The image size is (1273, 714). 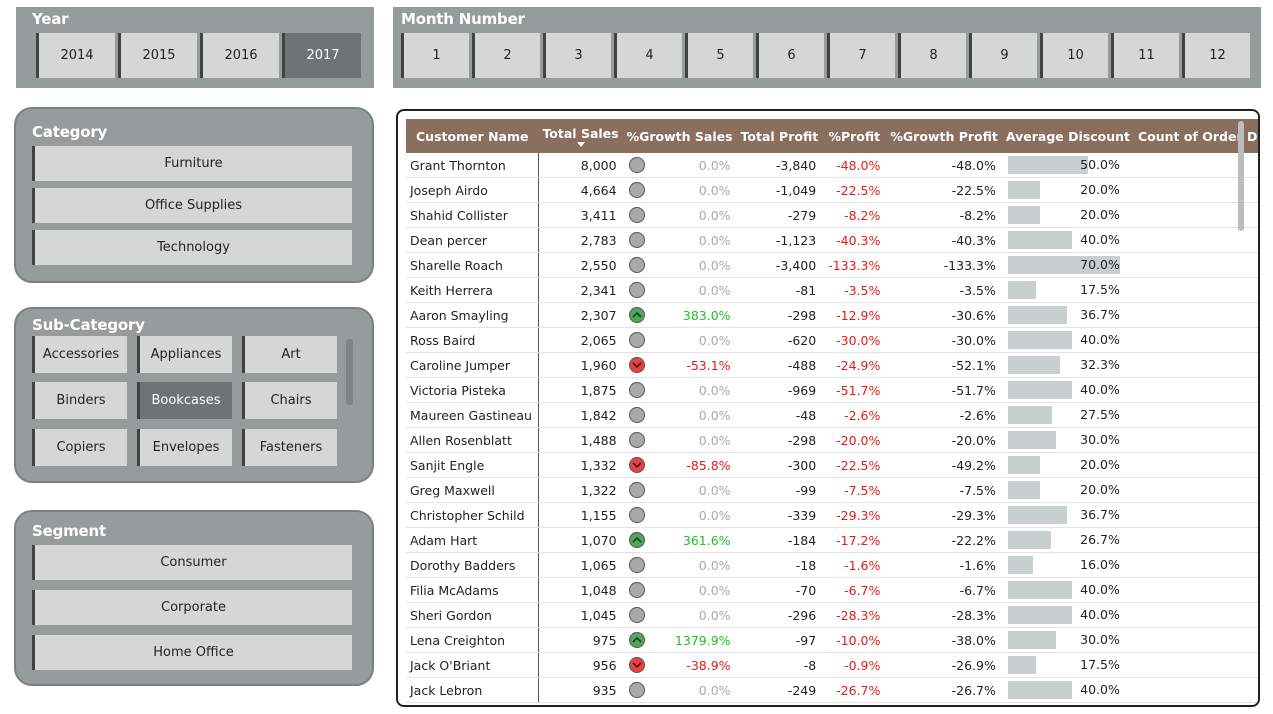 What do you see at coordinates (679, 136) in the screenshot?
I see `column-header--growth-sales: %Growth Sales` at bounding box center [679, 136].